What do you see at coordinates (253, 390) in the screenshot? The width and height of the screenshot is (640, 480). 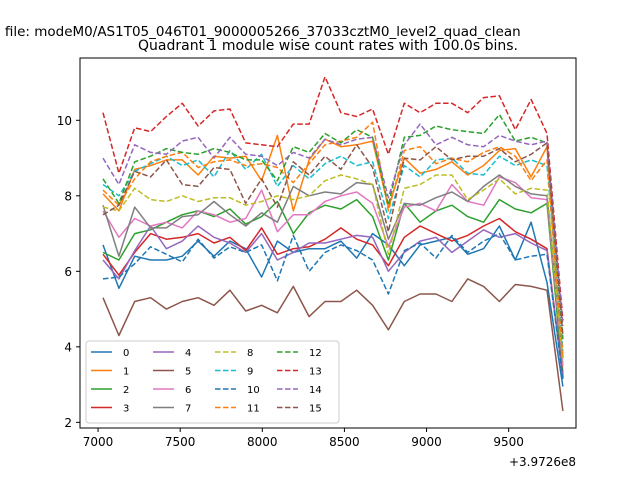 I see `legend-label-10: 10` at bounding box center [253, 390].